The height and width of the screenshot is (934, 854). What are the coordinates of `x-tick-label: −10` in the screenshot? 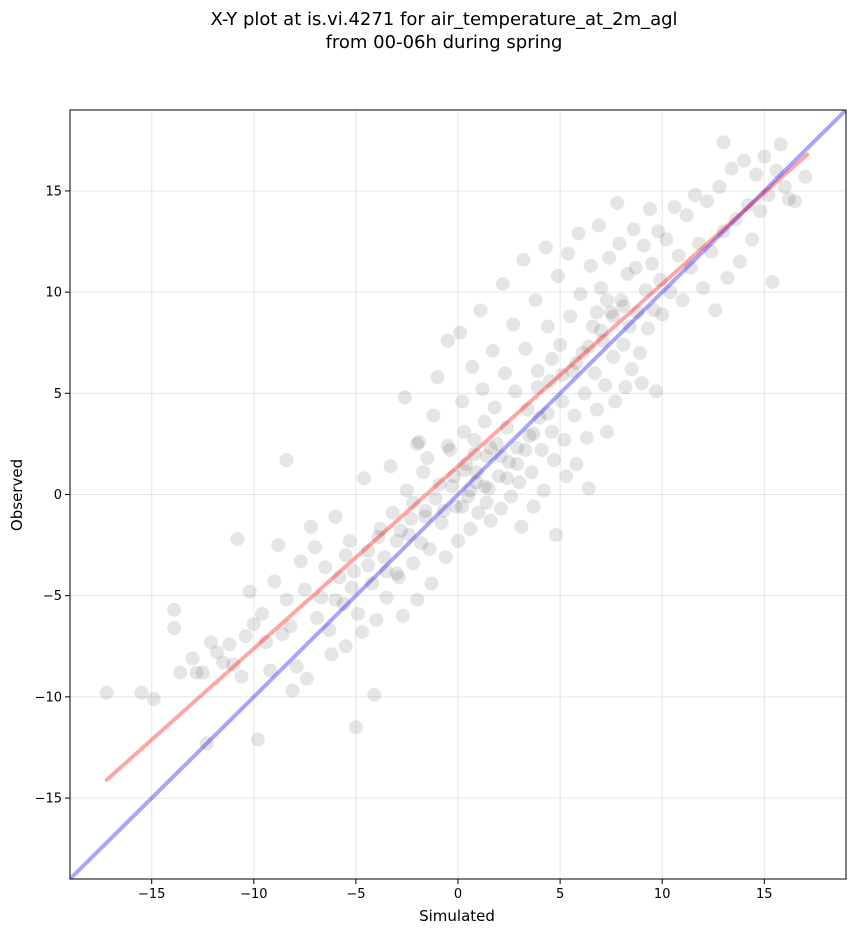 It's located at (253, 894).